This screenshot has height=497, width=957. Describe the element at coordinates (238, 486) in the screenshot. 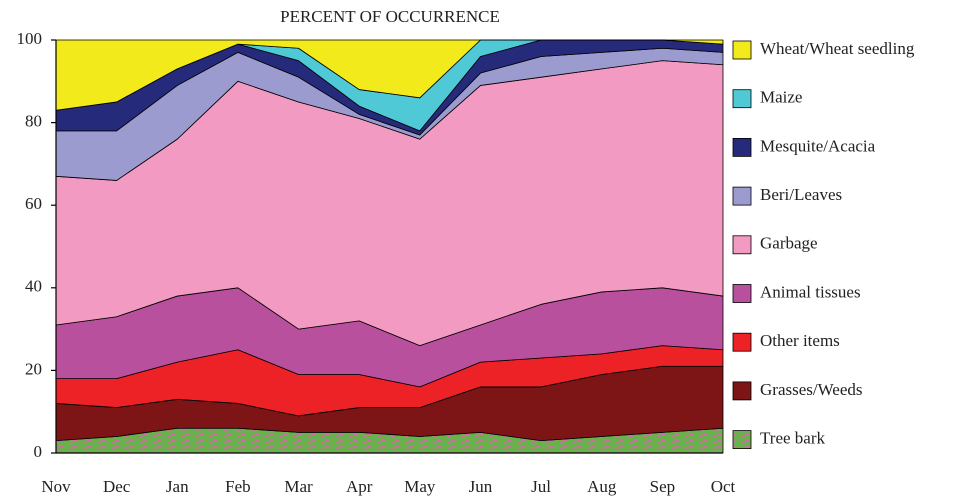

I see `x-tick-label: Feb` at that location.